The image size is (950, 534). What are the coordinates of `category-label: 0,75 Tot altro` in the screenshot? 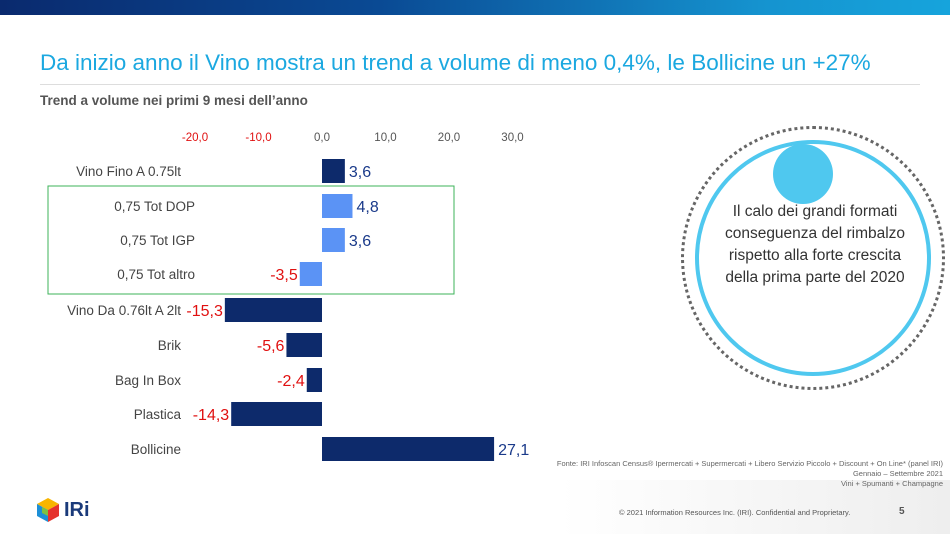 It's located at (156, 274).